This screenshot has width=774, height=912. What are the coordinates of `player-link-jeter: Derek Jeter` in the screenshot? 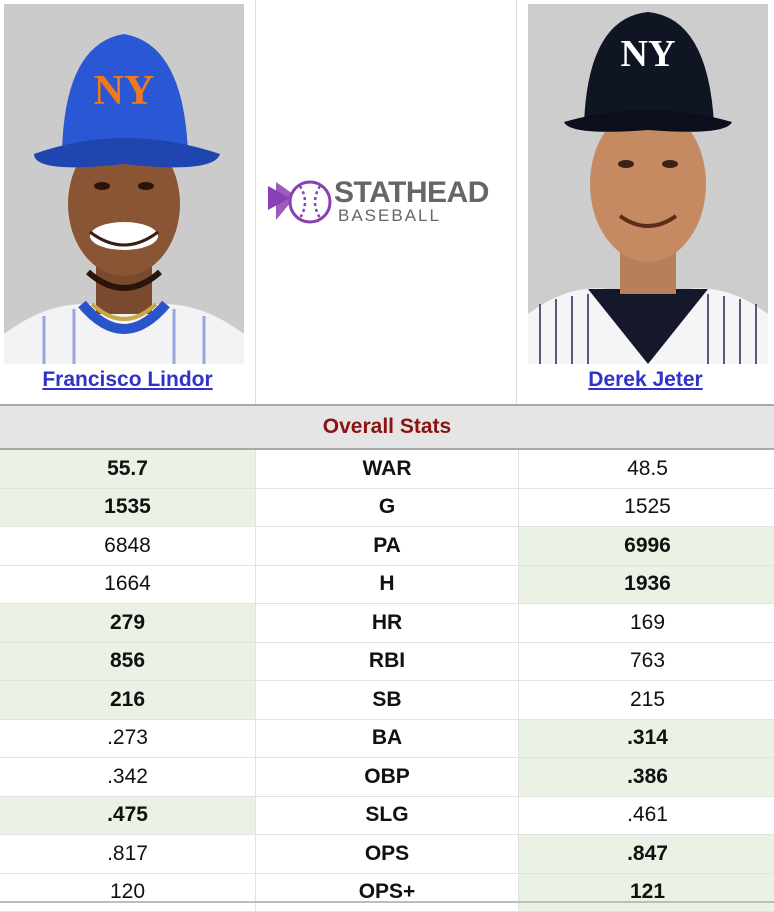 It's located at (645, 380).